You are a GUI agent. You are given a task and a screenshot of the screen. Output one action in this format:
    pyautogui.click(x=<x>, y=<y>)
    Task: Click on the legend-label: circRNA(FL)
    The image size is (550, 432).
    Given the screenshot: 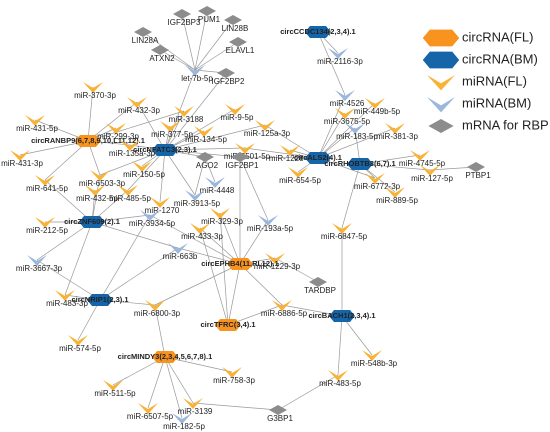 What is the action you would take?
    pyautogui.click(x=498, y=36)
    